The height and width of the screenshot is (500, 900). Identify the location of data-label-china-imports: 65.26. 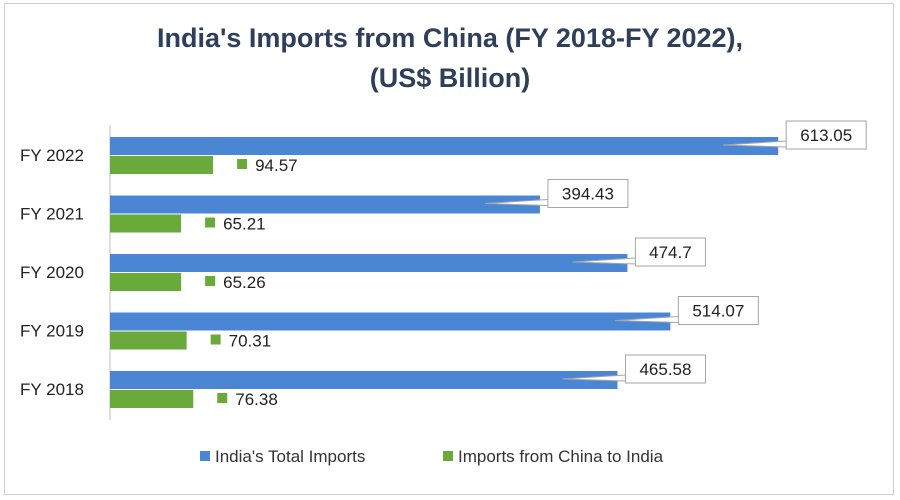
(244, 282).